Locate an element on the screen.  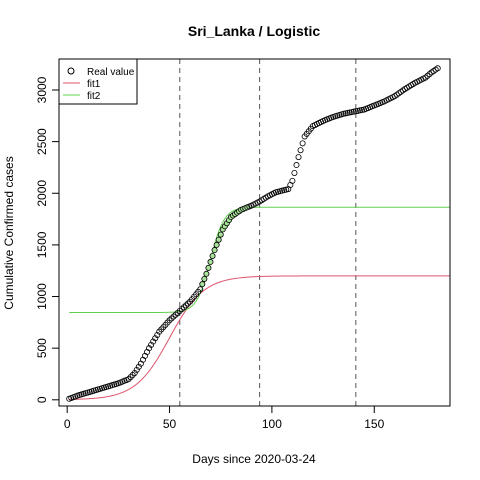
y-tick-label: 2000 is located at coordinates (42, 193).